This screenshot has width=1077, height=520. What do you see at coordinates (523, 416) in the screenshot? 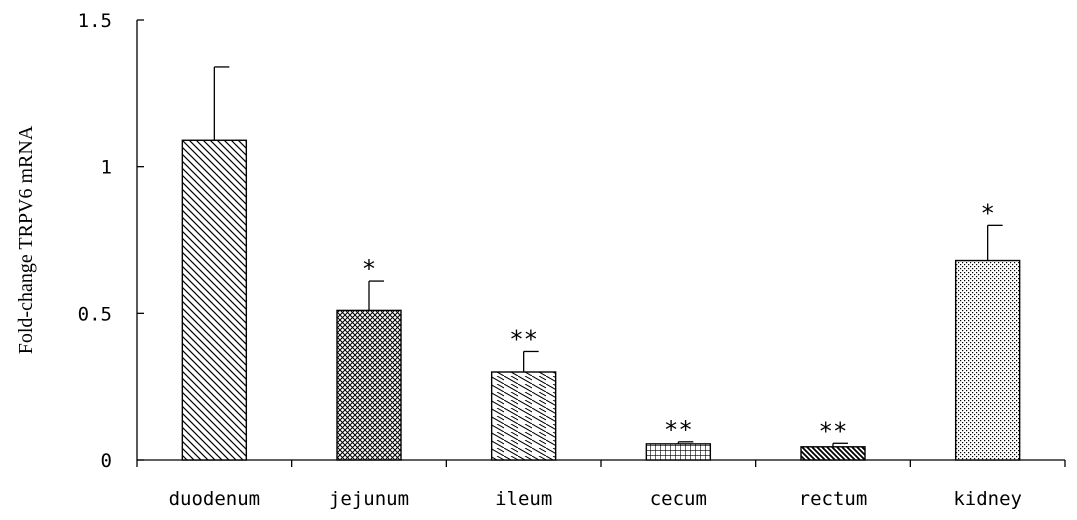
I see `bar-ileum` at bounding box center [523, 416].